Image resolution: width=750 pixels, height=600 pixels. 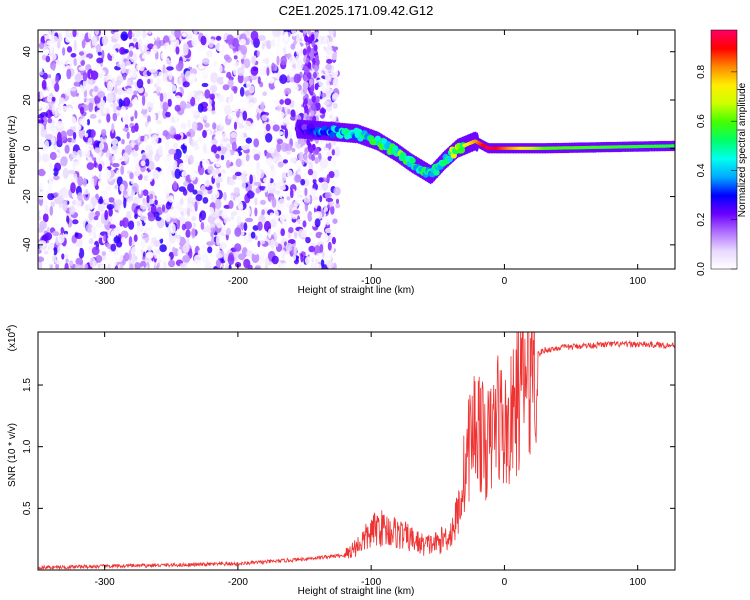 I want to click on heatmap-y-tick-label: -20, so click(x=27, y=196).